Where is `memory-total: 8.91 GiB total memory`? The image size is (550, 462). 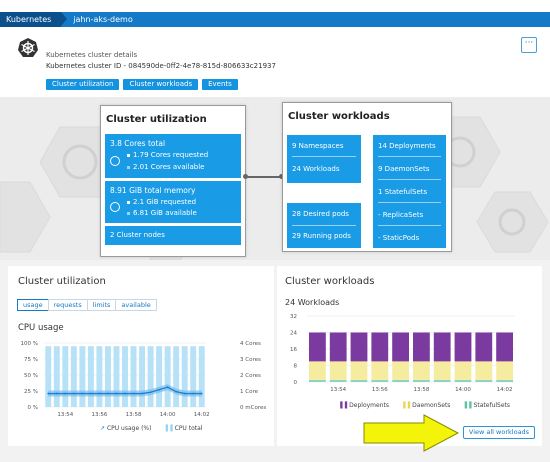 memory-total: 8.91 GiB total memory is located at coordinates (153, 190).